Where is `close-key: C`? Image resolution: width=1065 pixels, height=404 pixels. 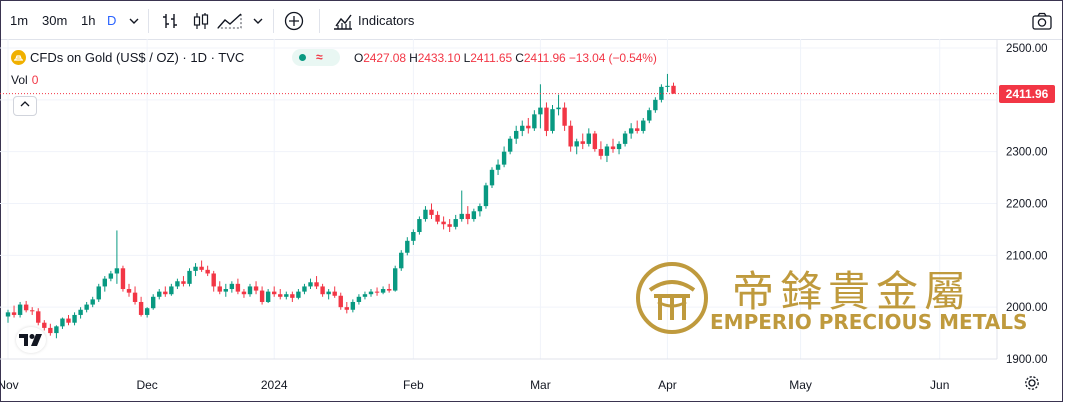 close-key: C is located at coordinates (519, 58).